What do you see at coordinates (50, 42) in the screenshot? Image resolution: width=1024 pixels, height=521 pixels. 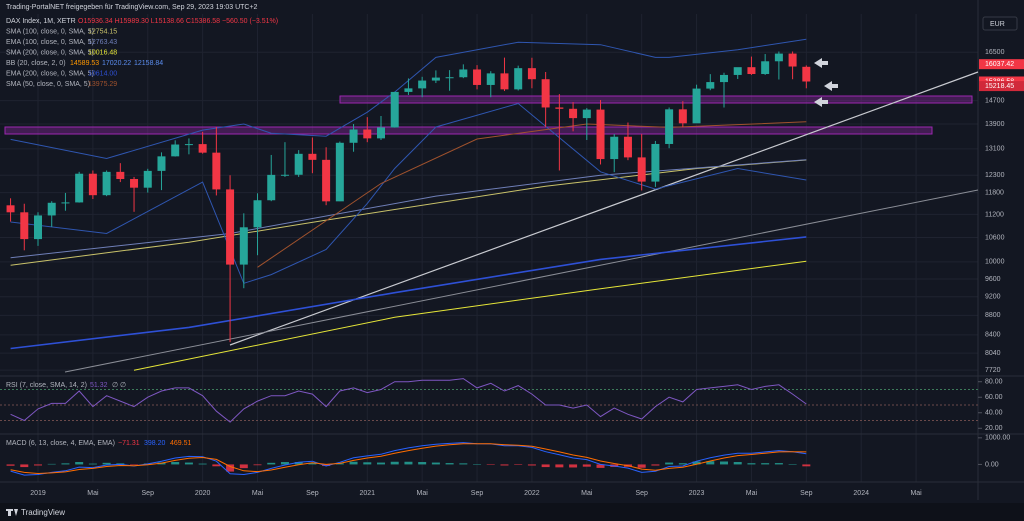 I see `legend-name: EMA (100, close, 0, SMA, 5)` at bounding box center [50, 42].